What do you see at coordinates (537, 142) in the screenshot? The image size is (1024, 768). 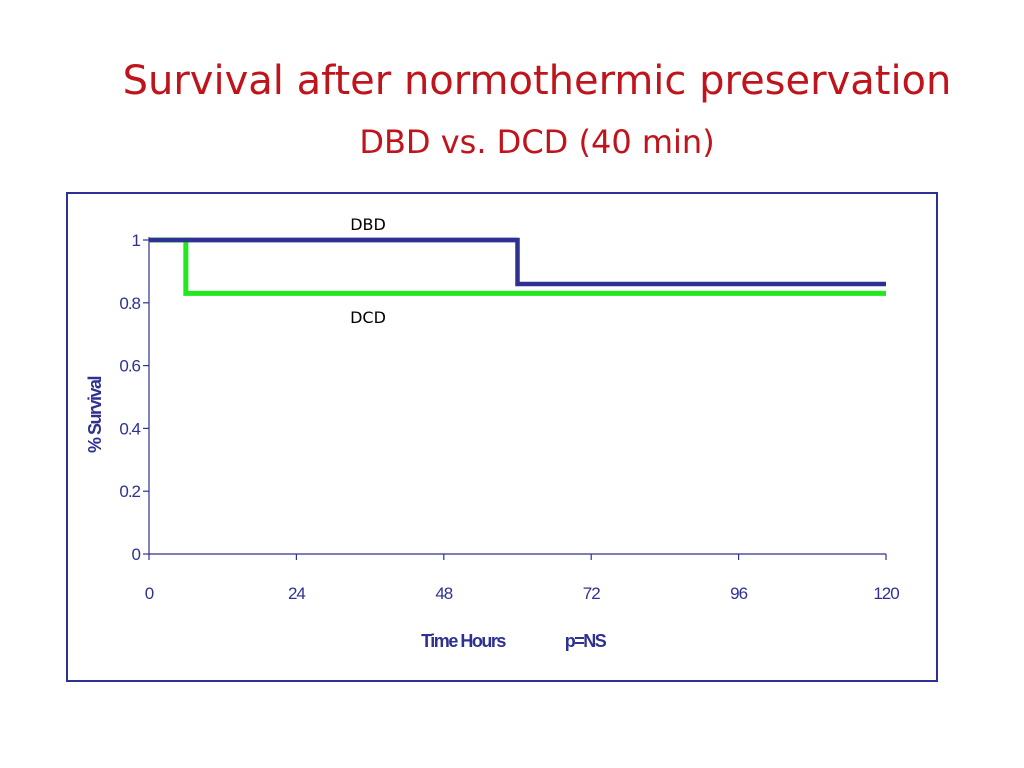 I see `slide-subtitle: DBD vs. DCD (40 min)` at bounding box center [537, 142].